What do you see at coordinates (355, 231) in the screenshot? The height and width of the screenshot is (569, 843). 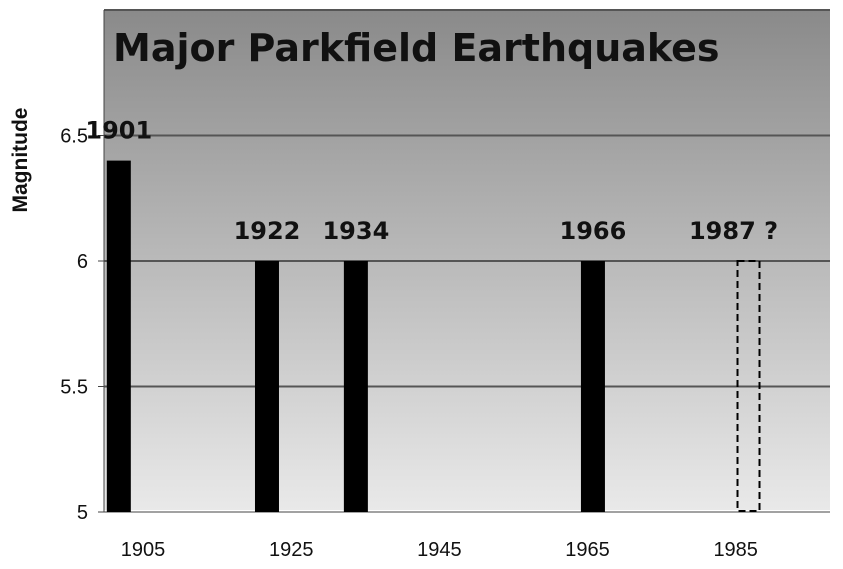 I see `bar-label: 1934` at bounding box center [355, 231].